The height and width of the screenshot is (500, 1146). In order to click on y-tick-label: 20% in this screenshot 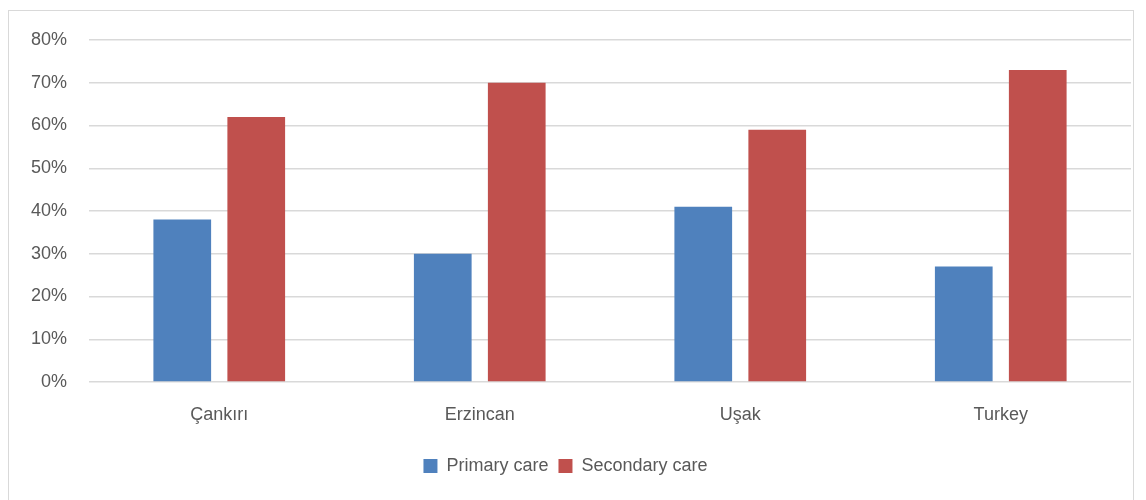, I will do `click(48, 295)`.